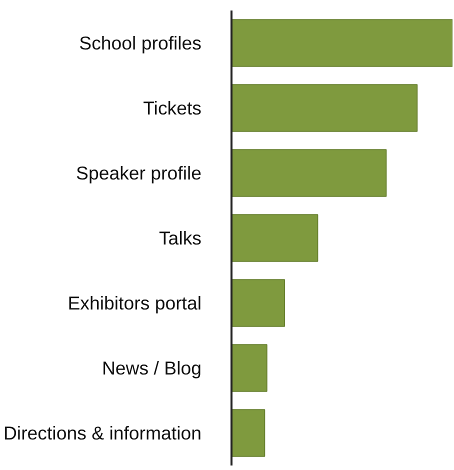  What do you see at coordinates (139, 173) in the screenshot?
I see `y-tick-label: Speaker profile` at bounding box center [139, 173].